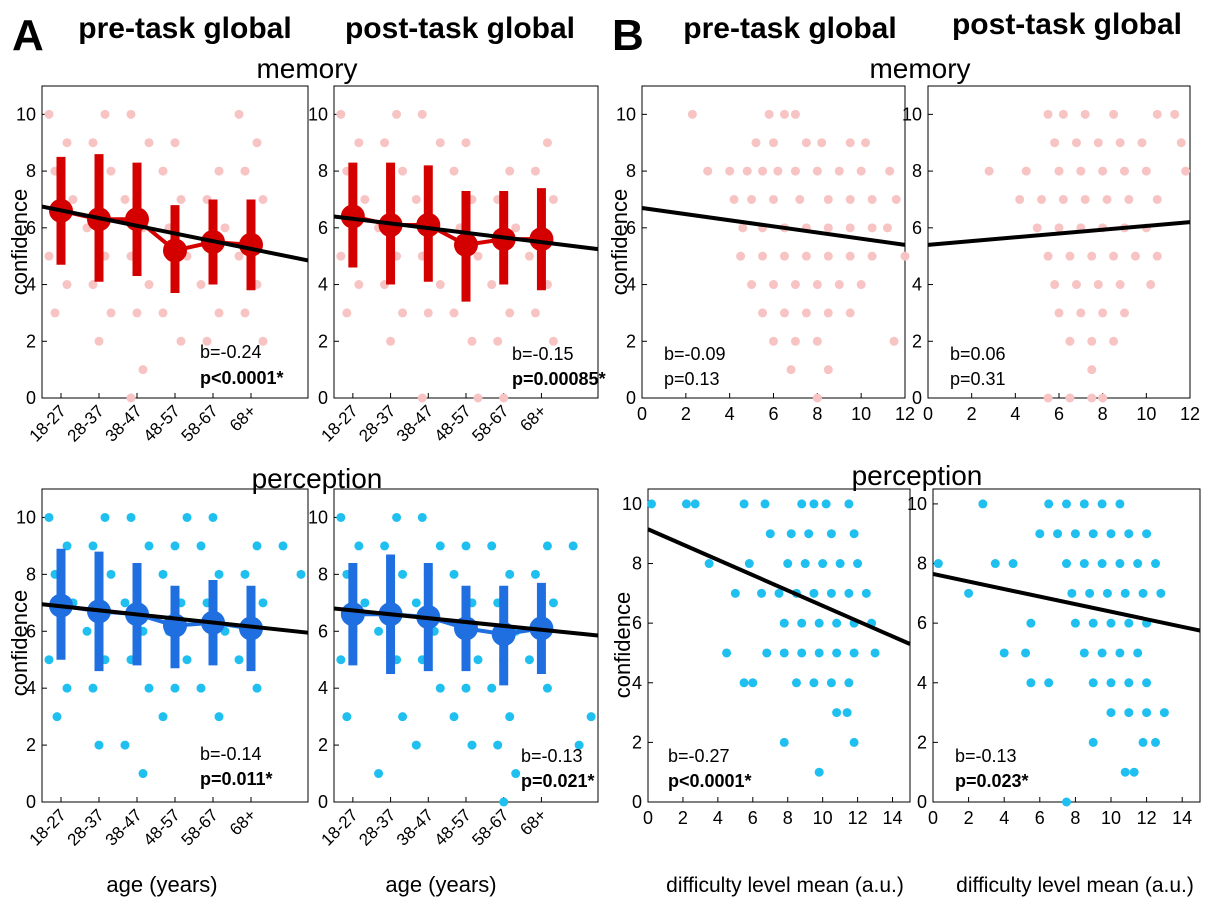 This screenshot has height=898, width=1218. What do you see at coordinates (686, 414) in the screenshot?
I see `x-tick-label: 2` at bounding box center [686, 414].